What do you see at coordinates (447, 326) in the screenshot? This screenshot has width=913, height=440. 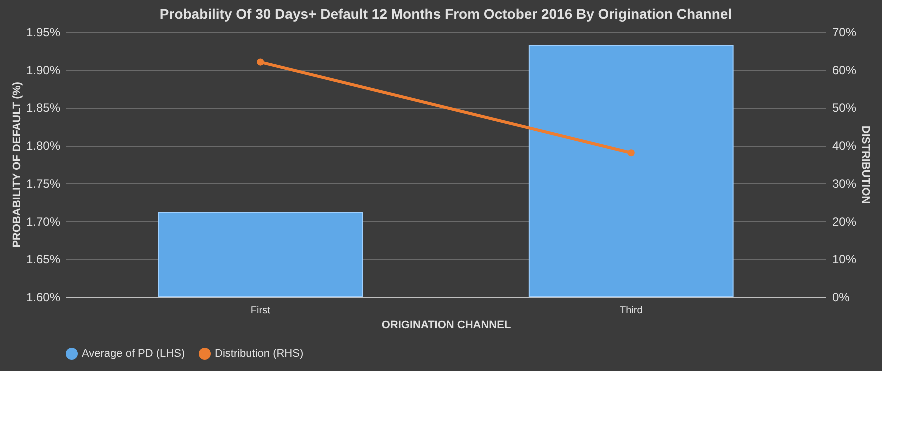 I see `x-axis-title: ORIGINATION CHANNEL` at bounding box center [447, 326].